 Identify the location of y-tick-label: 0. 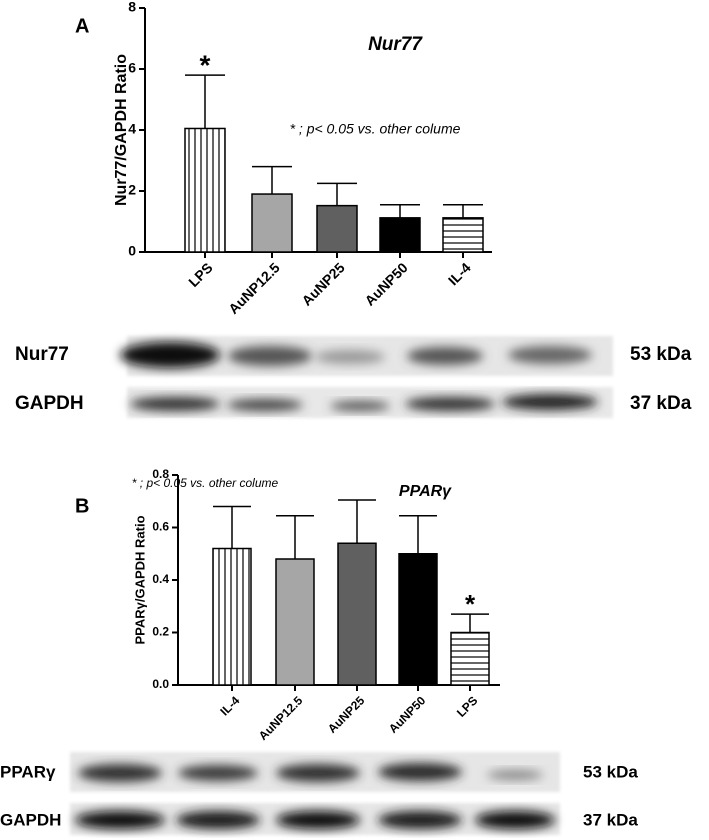
(132, 251).